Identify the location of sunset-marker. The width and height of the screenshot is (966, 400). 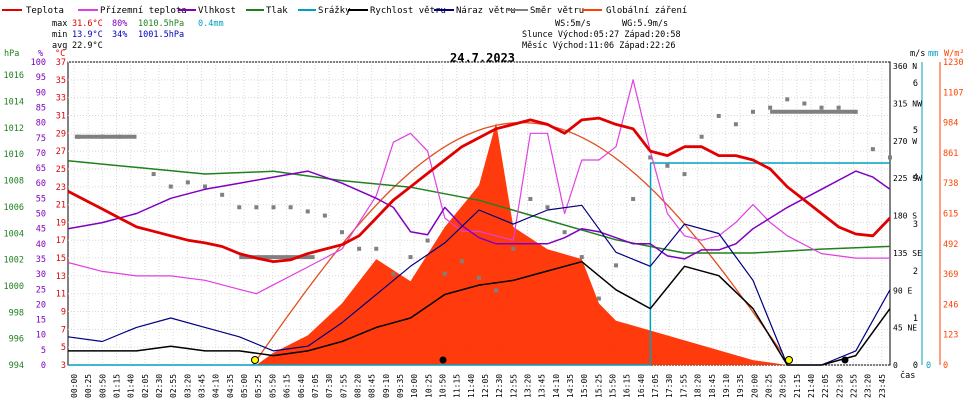
(789, 360).